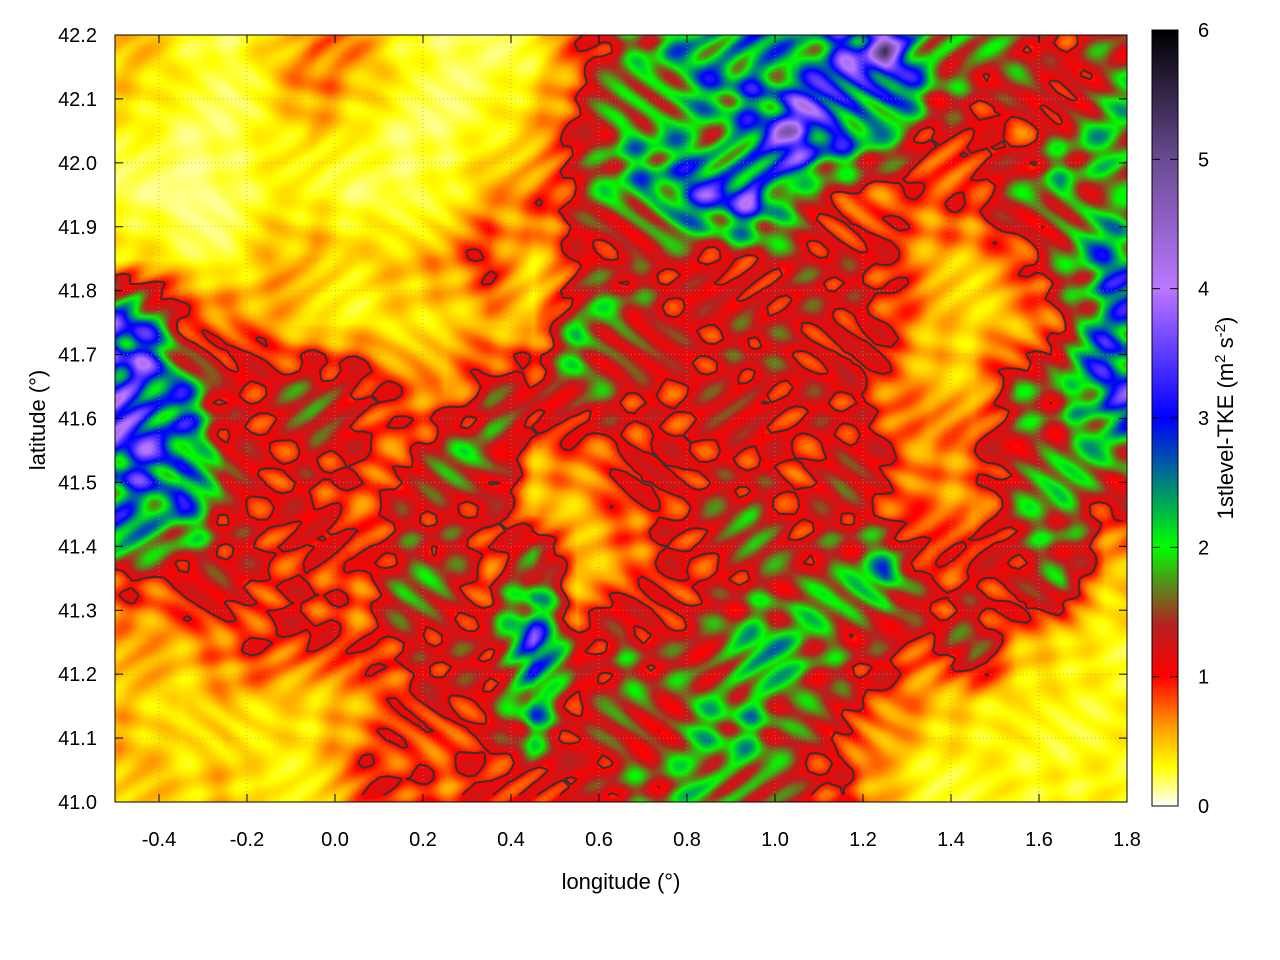 This screenshot has width=1280, height=960. What do you see at coordinates (1203, 290) in the screenshot?
I see `colorbar-tick-label: 4` at bounding box center [1203, 290].